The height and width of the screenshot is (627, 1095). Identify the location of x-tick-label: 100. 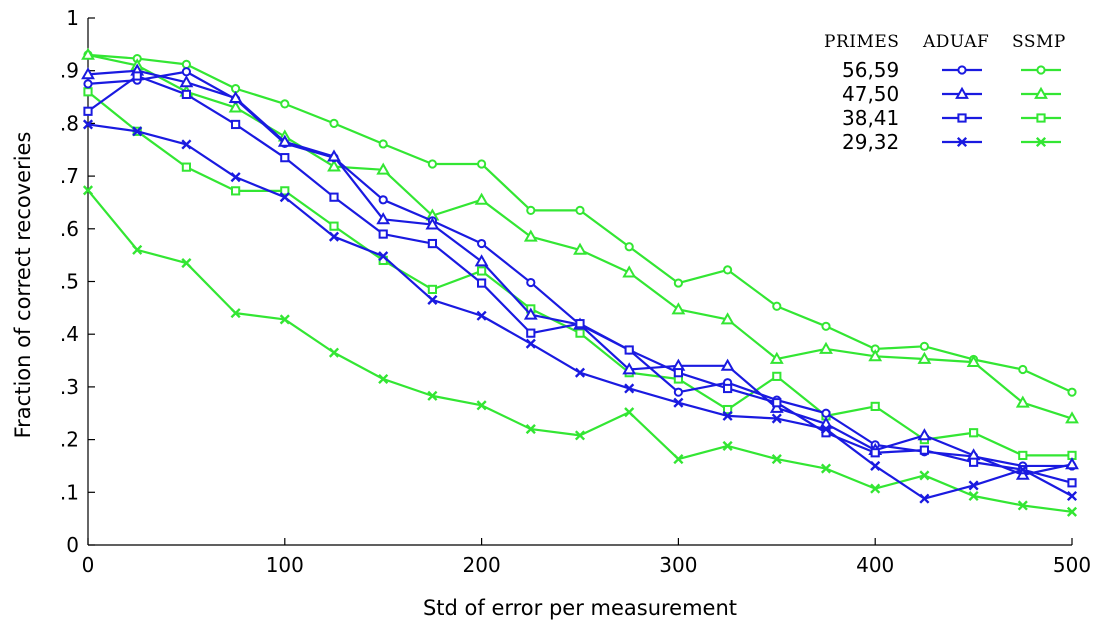
(285, 565).